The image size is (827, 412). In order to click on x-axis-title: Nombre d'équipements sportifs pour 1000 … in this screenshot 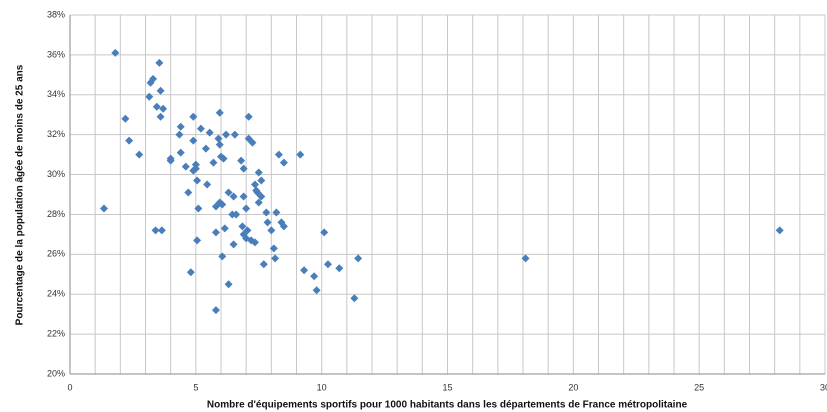, I will do `click(447, 405)`.